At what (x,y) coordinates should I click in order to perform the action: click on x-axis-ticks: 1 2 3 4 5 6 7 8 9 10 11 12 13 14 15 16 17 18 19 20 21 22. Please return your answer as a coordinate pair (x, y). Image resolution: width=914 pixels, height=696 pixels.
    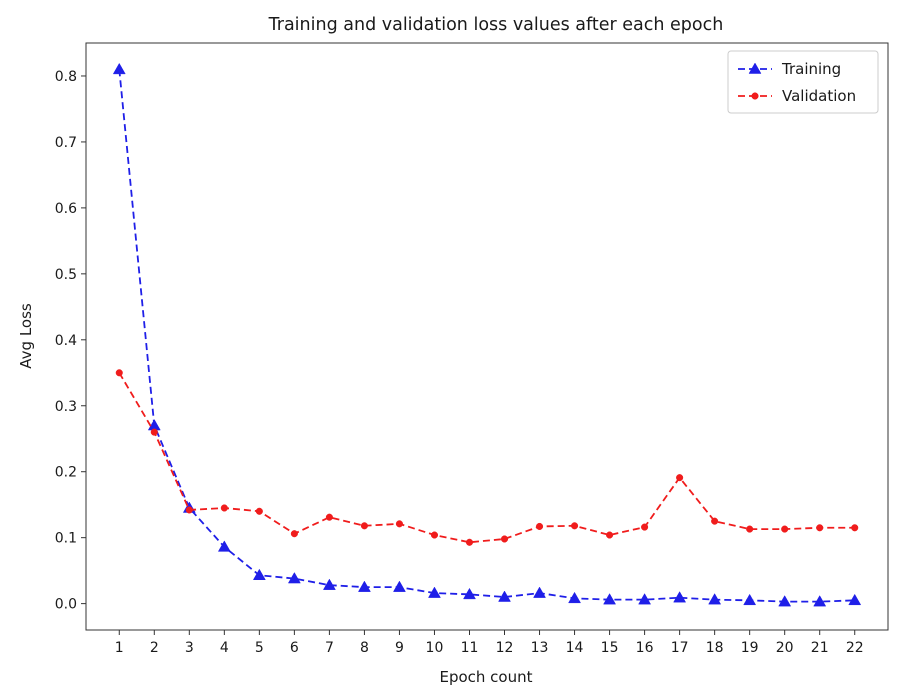
    Looking at the image, I should click on (489, 643).